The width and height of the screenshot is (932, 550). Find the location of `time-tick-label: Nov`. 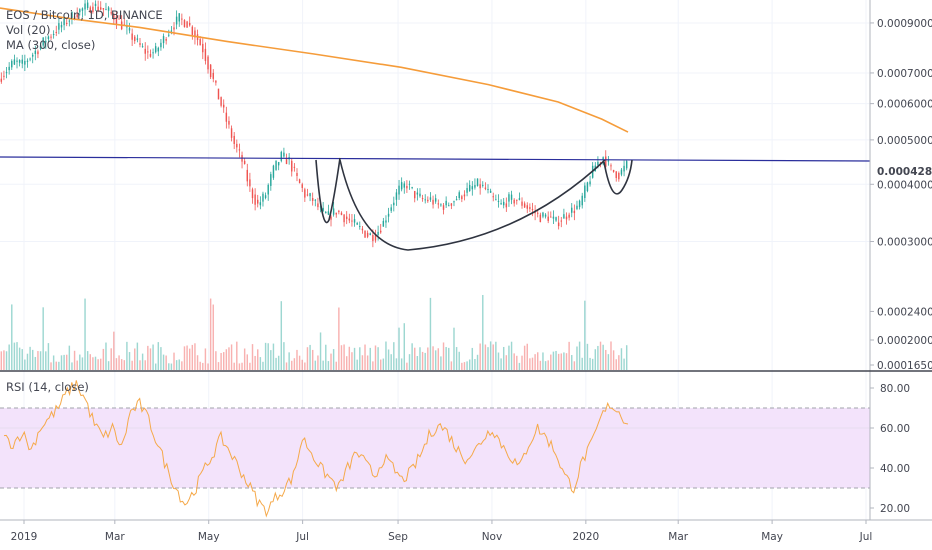

time-tick-label: Nov is located at coordinates (492, 537).